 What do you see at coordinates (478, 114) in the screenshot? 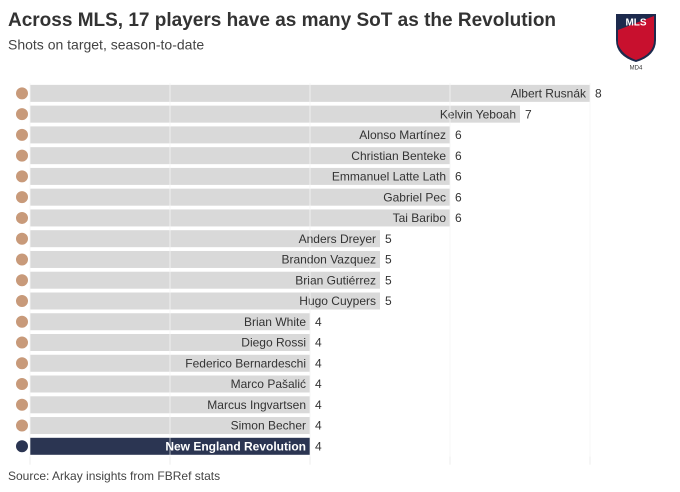
I see `bar-label: Kelvin Yeboah` at bounding box center [478, 114].